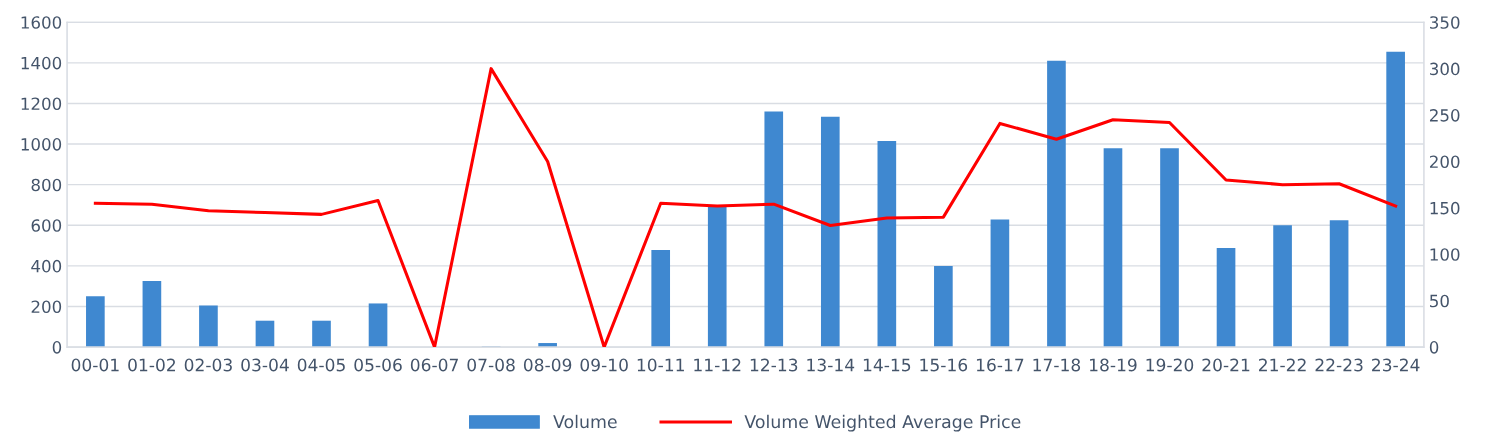 This screenshot has height=445, width=1491. I want to click on y2-tick-label: 0, so click(1434, 347).